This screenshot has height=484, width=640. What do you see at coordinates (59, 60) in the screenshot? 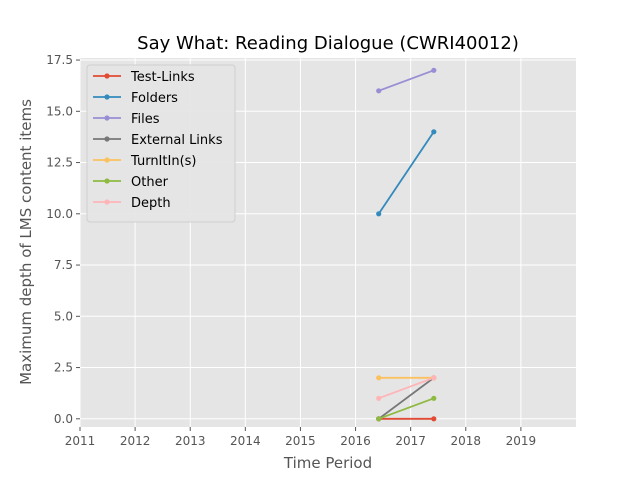
I see `y-tick-label: 17.5` at bounding box center [59, 60].